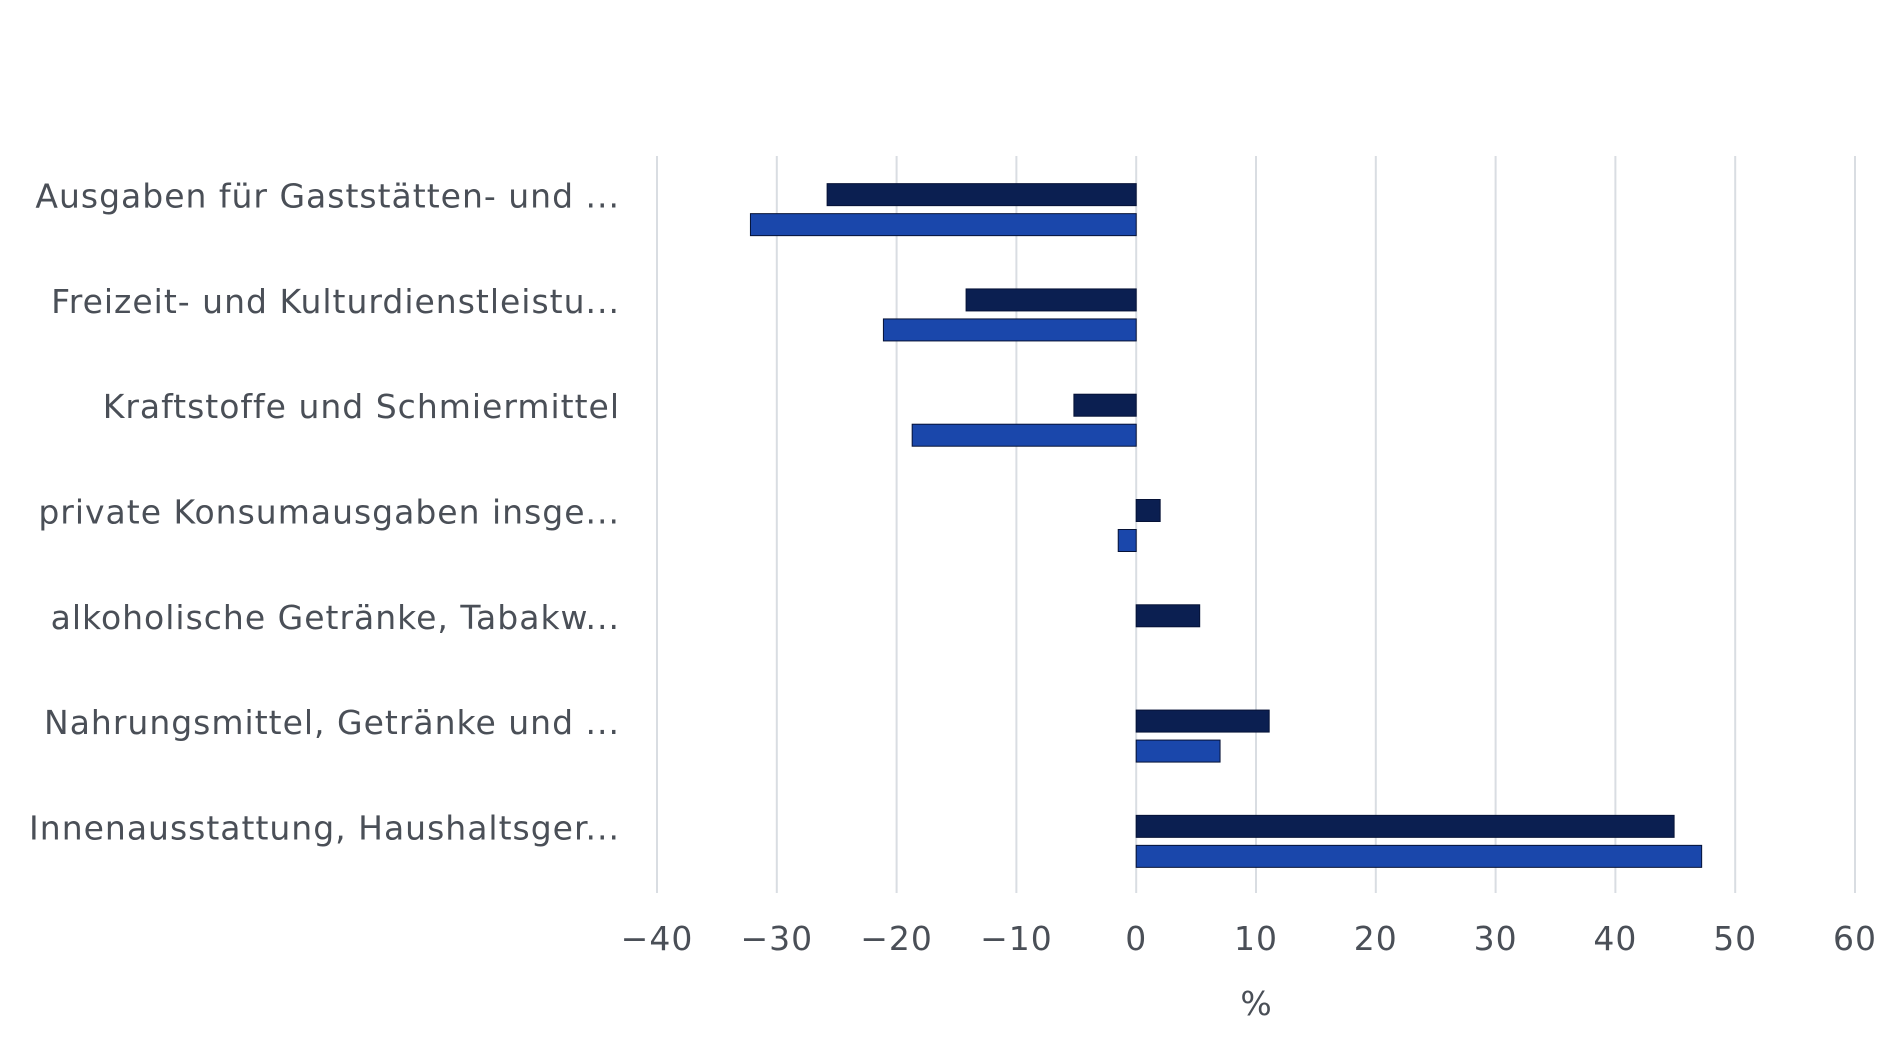 This screenshot has width=1880, height=1057. What do you see at coordinates (361, 406) in the screenshot?
I see `category-label: Kraftstoffe und Schmiermittel` at bounding box center [361, 406].